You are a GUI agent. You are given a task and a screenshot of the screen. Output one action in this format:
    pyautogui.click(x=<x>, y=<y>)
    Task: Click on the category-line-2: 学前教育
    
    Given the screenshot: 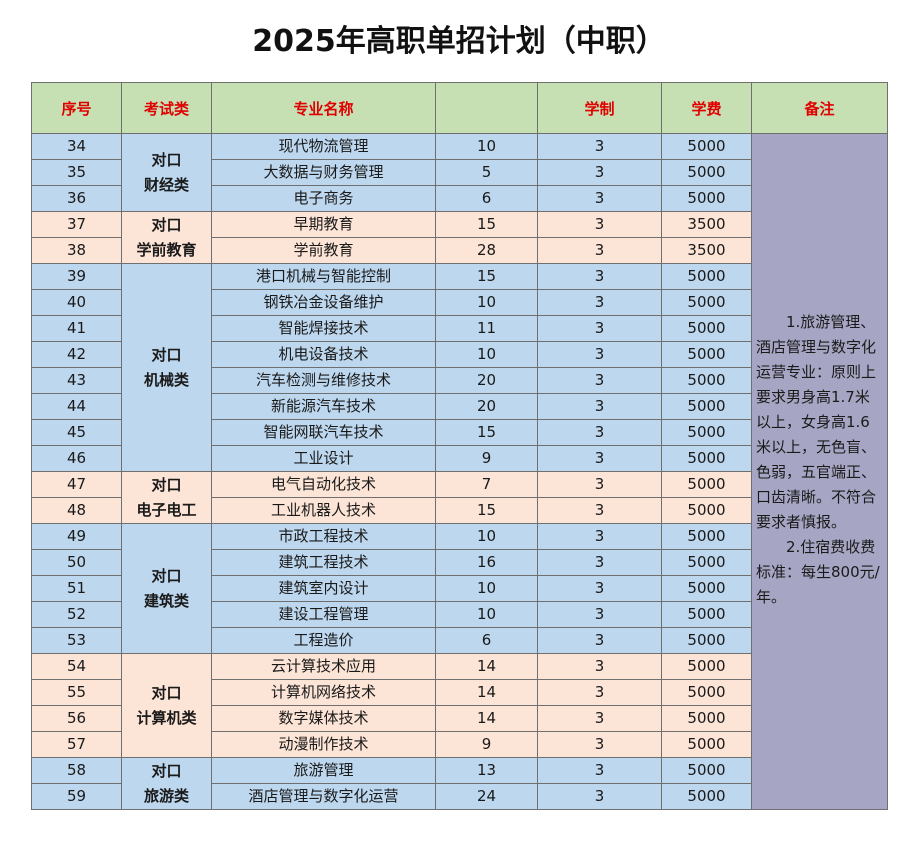 What is the action you would take?
    pyautogui.click(x=166, y=249)
    